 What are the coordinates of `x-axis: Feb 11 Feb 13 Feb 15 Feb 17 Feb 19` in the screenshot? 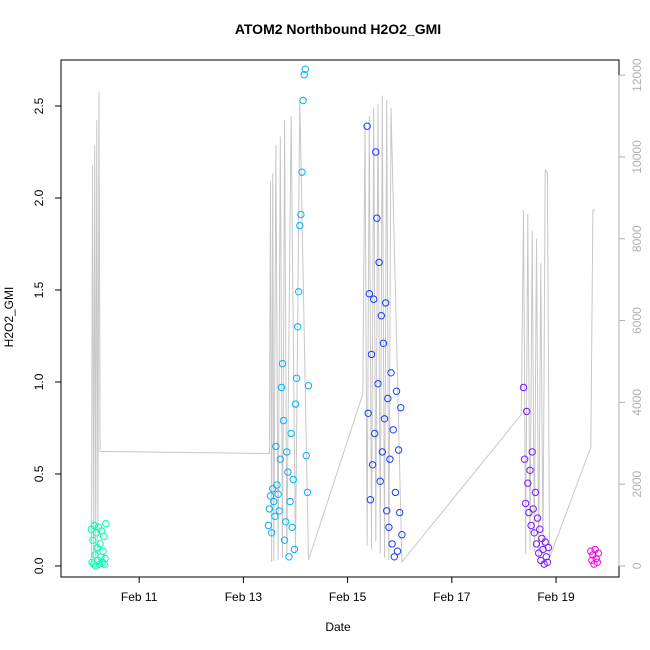 It's located at (348, 590).